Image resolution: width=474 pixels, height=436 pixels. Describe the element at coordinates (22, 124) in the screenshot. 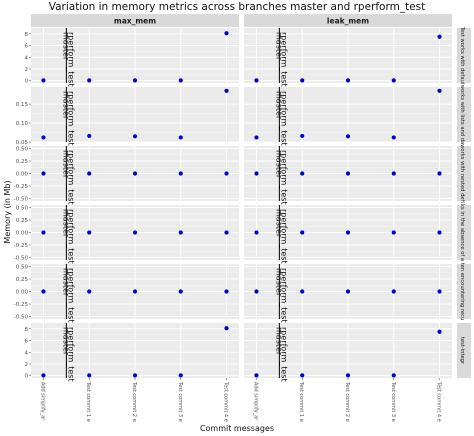

I see `y-tick-label: 0.10` at that location.